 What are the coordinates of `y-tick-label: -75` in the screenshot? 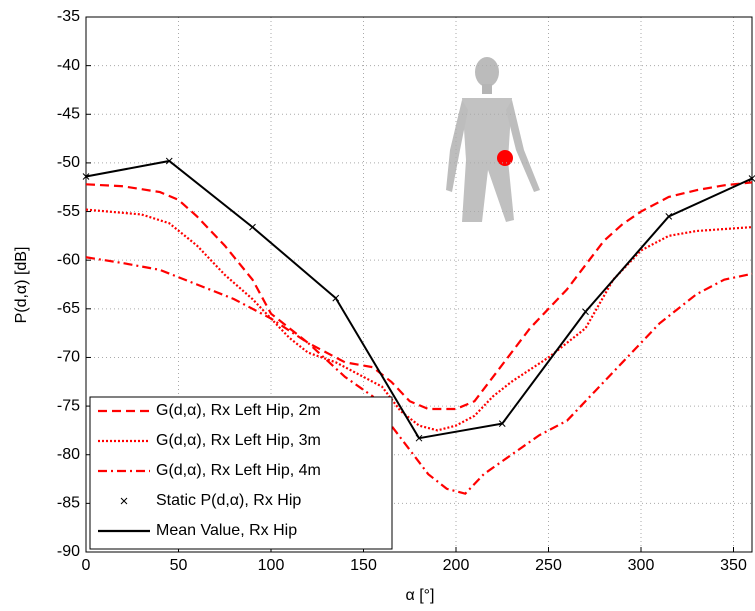 It's located at (68, 405).